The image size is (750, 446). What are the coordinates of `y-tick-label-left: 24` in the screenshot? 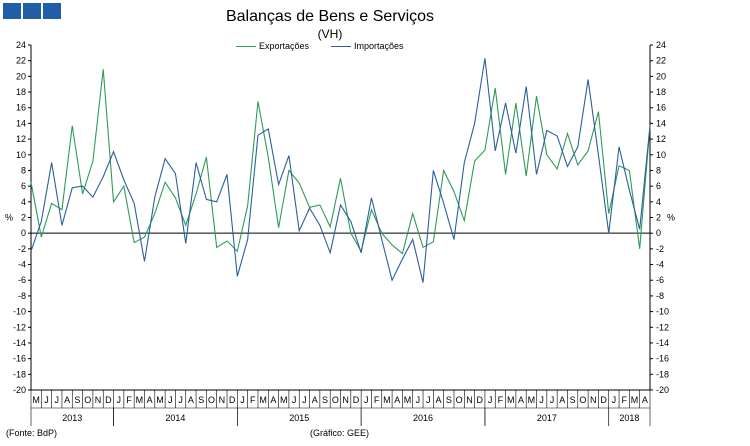 It's located at (21, 45).